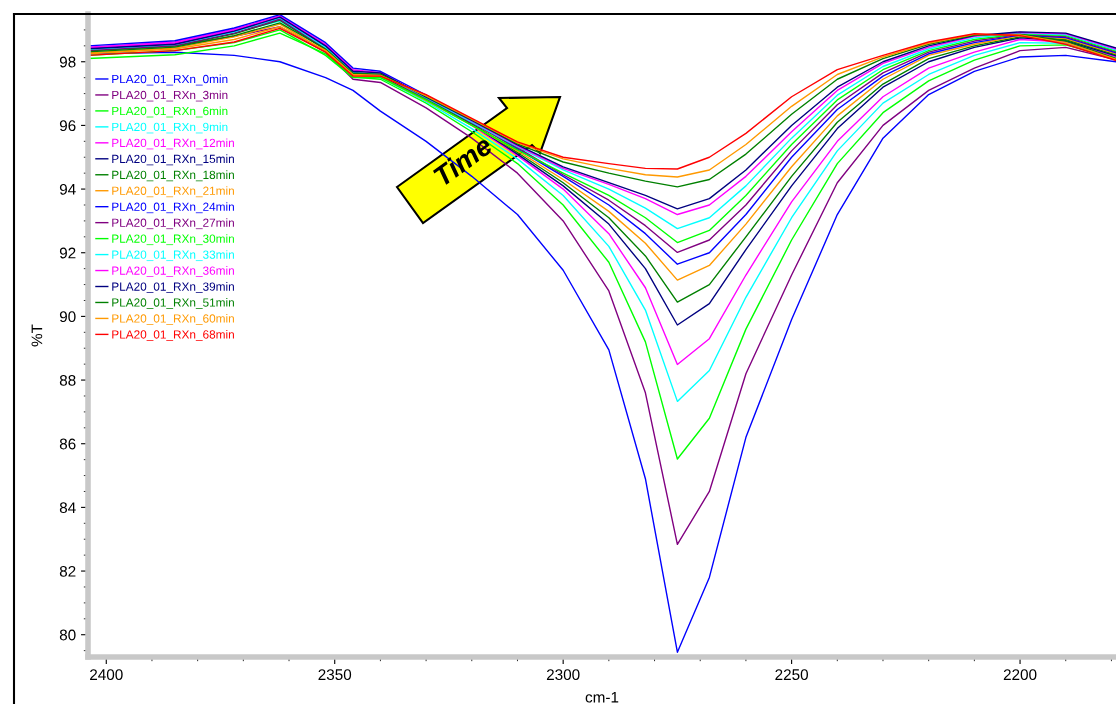  I want to click on legend-label: PLA20_01_RXn_30min, so click(173, 240).